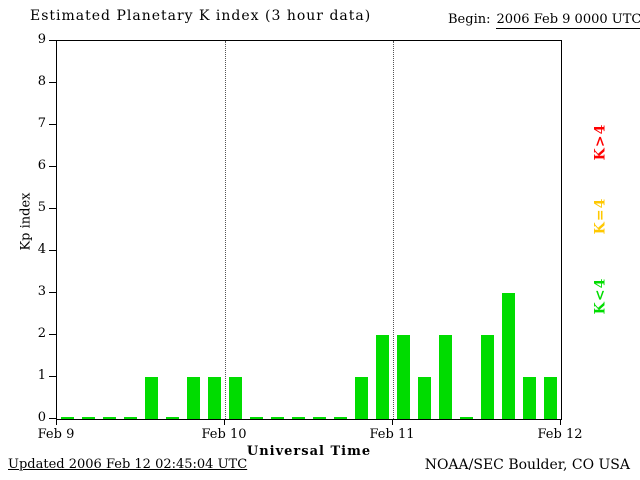 The width and height of the screenshot is (640, 480). Describe the element at coordinates (224, 434) in the screenshot. I see `x-tick-label: Feb 10` at that location.